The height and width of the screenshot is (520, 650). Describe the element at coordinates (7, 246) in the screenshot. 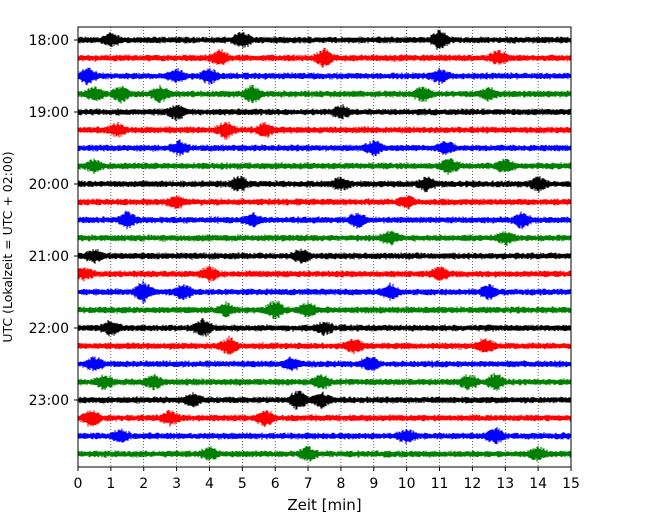

I see `y-axis-title: UTC (Lokalzeit = UTC + 02:00)` at that location.